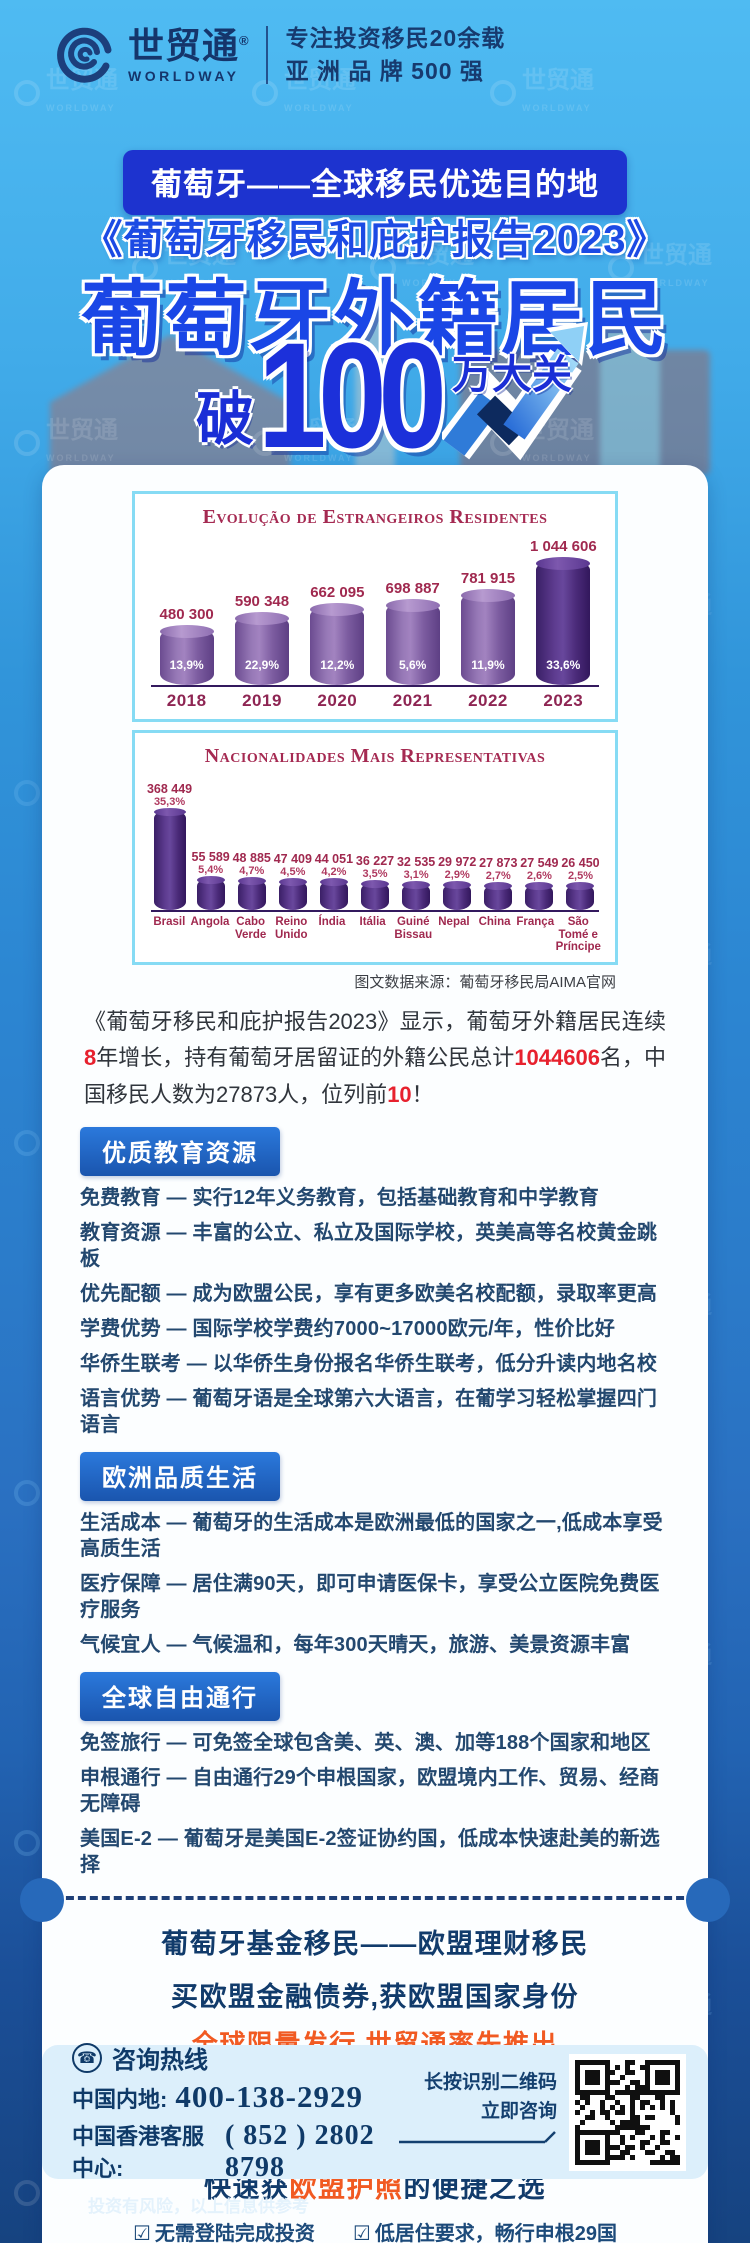  Describe the element at coordinates (477, 2112) in the screenshot. I see `qr-hint: 长按识别二维码 立即咨询` at that location.